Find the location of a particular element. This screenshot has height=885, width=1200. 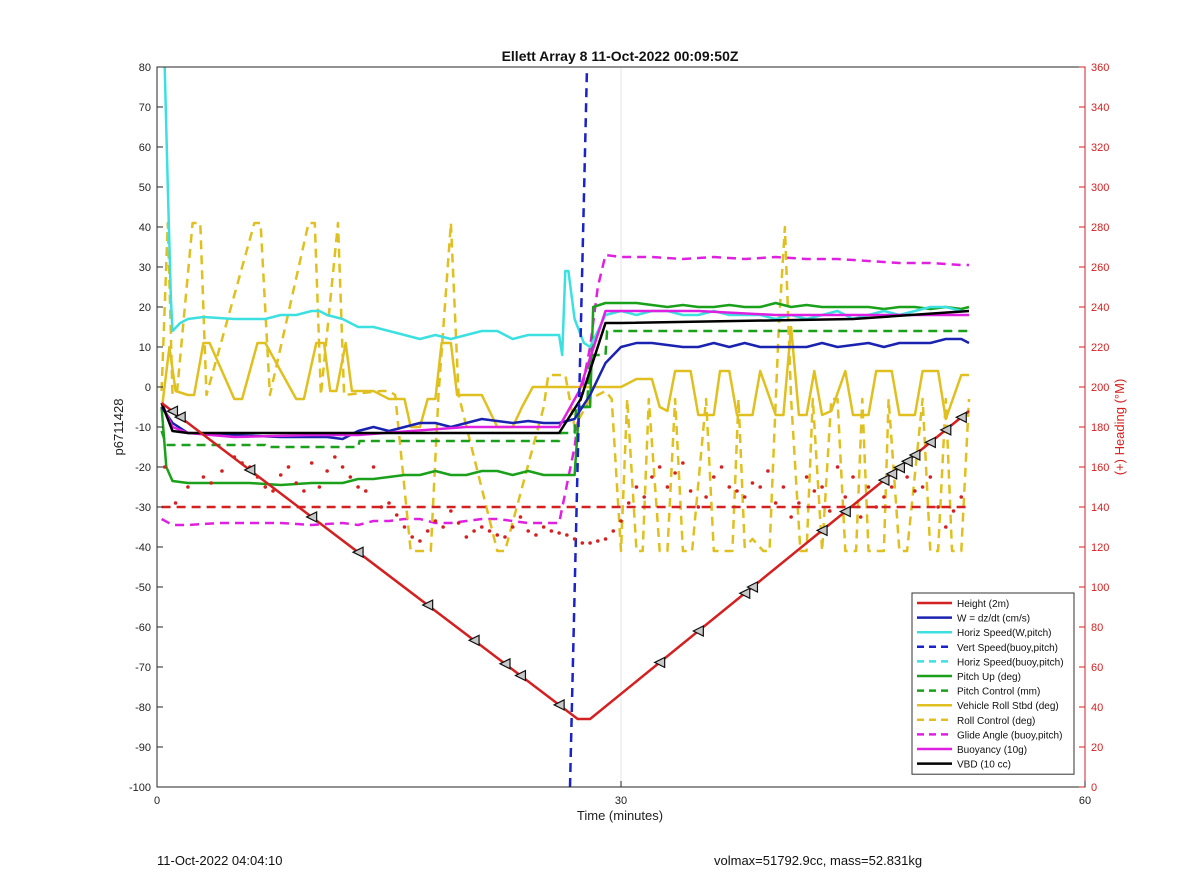

y-tick-label: -10 is located at coordinates (143, 428).